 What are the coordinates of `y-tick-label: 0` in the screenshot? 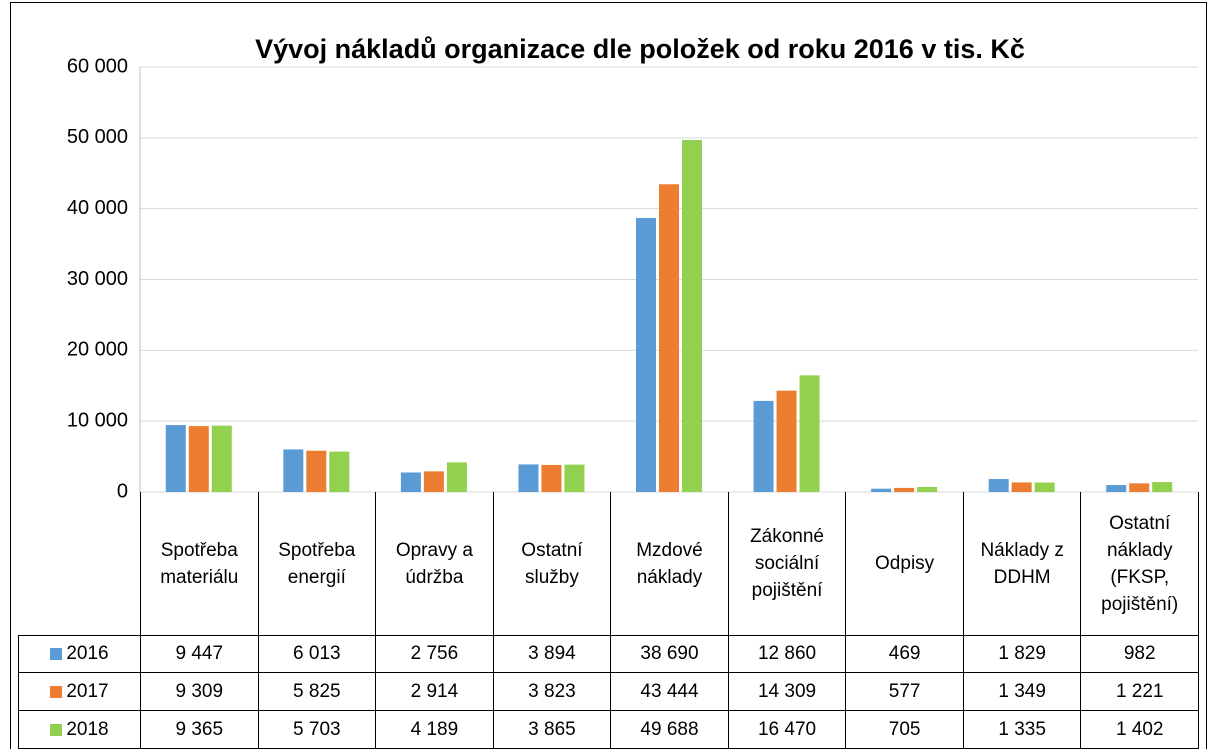 It's located at (122, 491).